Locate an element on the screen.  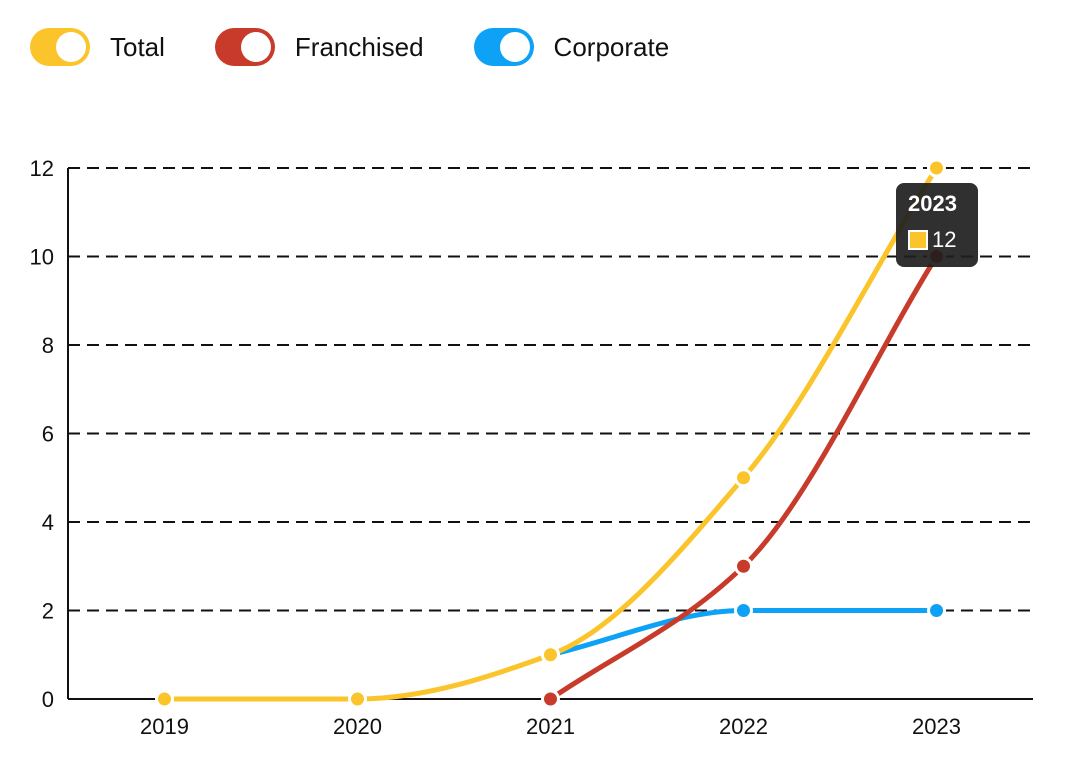
legend-label: Total is located at coordinates (137, 46).